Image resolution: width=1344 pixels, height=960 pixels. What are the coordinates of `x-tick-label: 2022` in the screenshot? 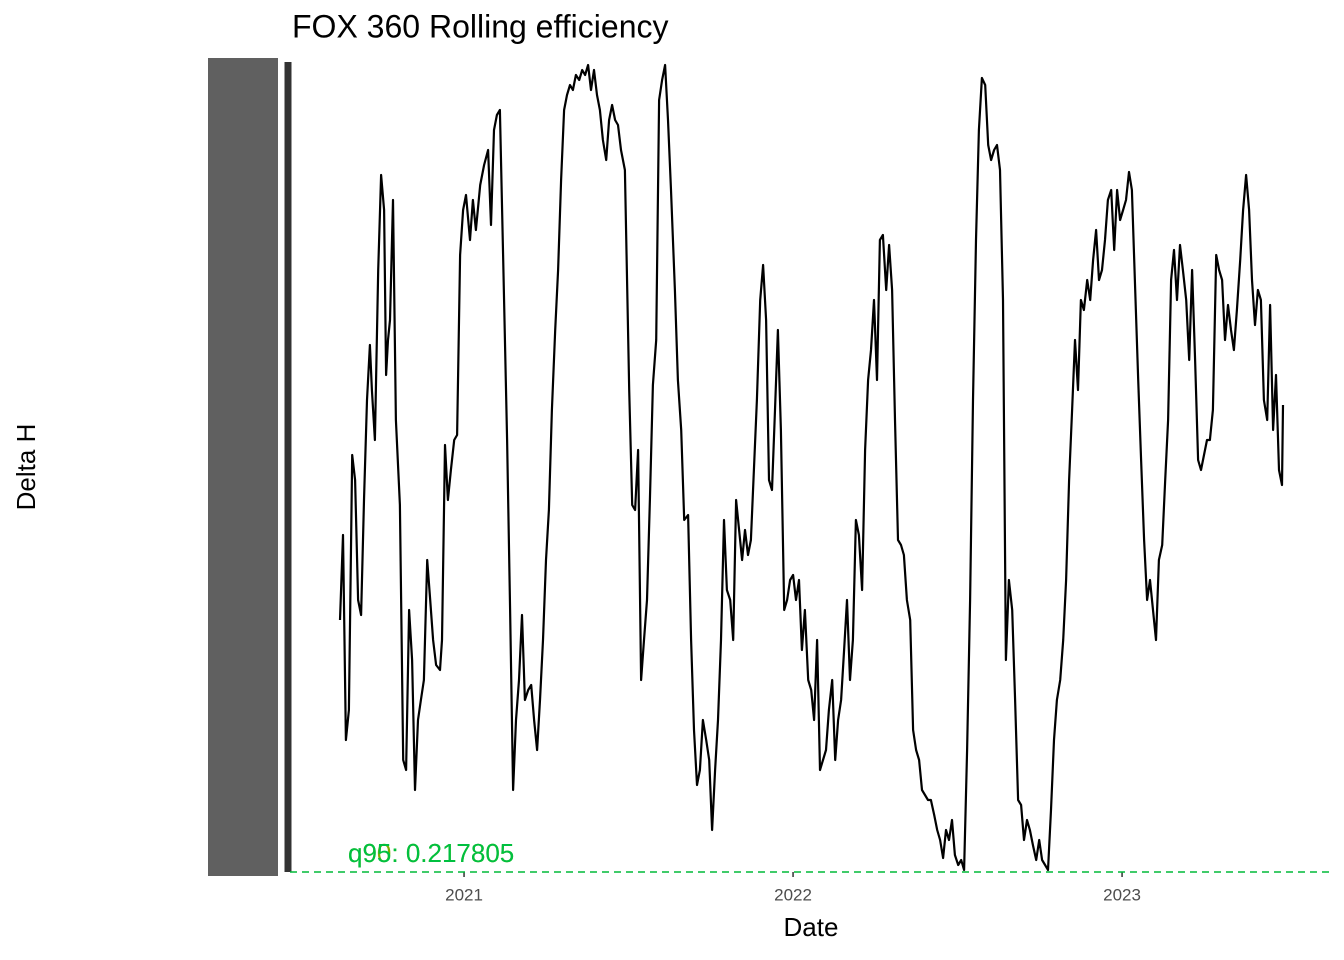 It's located at (793, 894).